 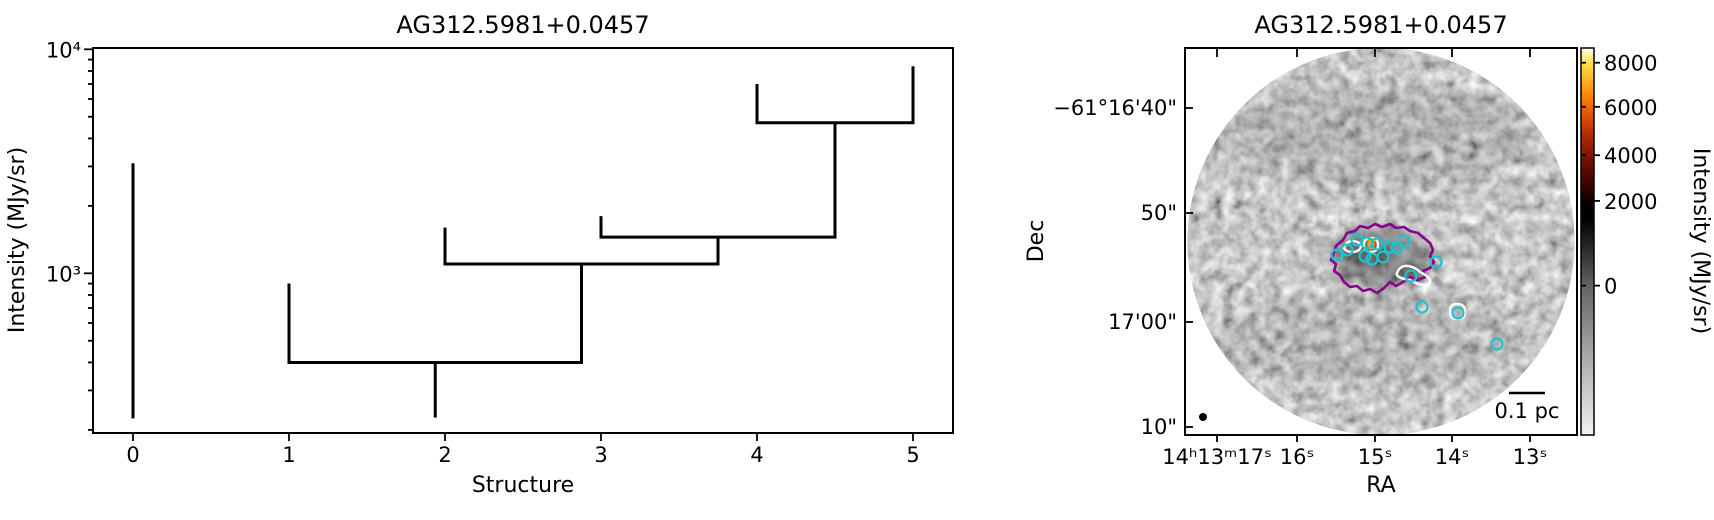 I want to click on colorbar-tick-label: 2000, so click(x=1630, y=202).